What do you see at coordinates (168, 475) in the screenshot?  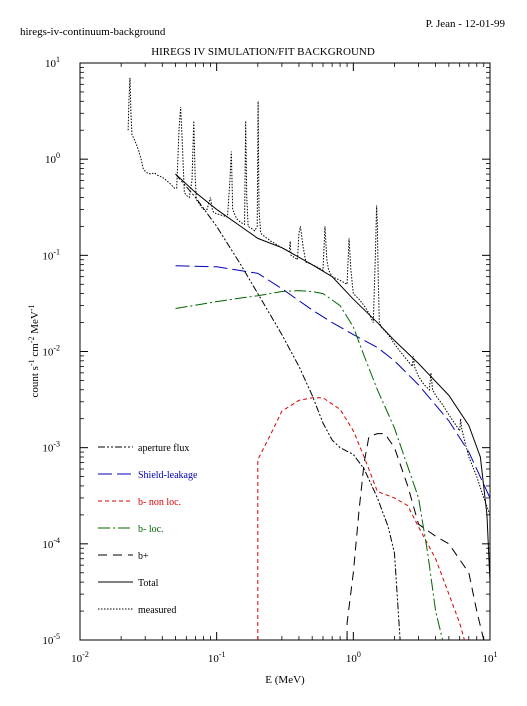 I see `legend-label: Shield-leakage` at bounding box center [168, 475].